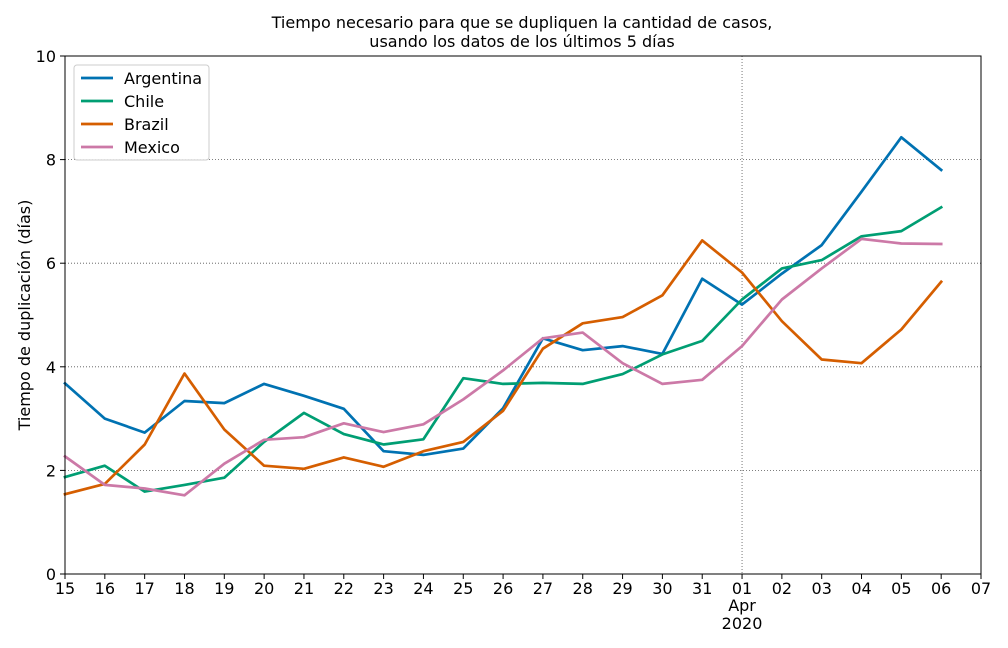  What do you see at coordinates (503, 588) in the screenshot?
I see `x-tick-label: 26` at bounding box center [503, 588].